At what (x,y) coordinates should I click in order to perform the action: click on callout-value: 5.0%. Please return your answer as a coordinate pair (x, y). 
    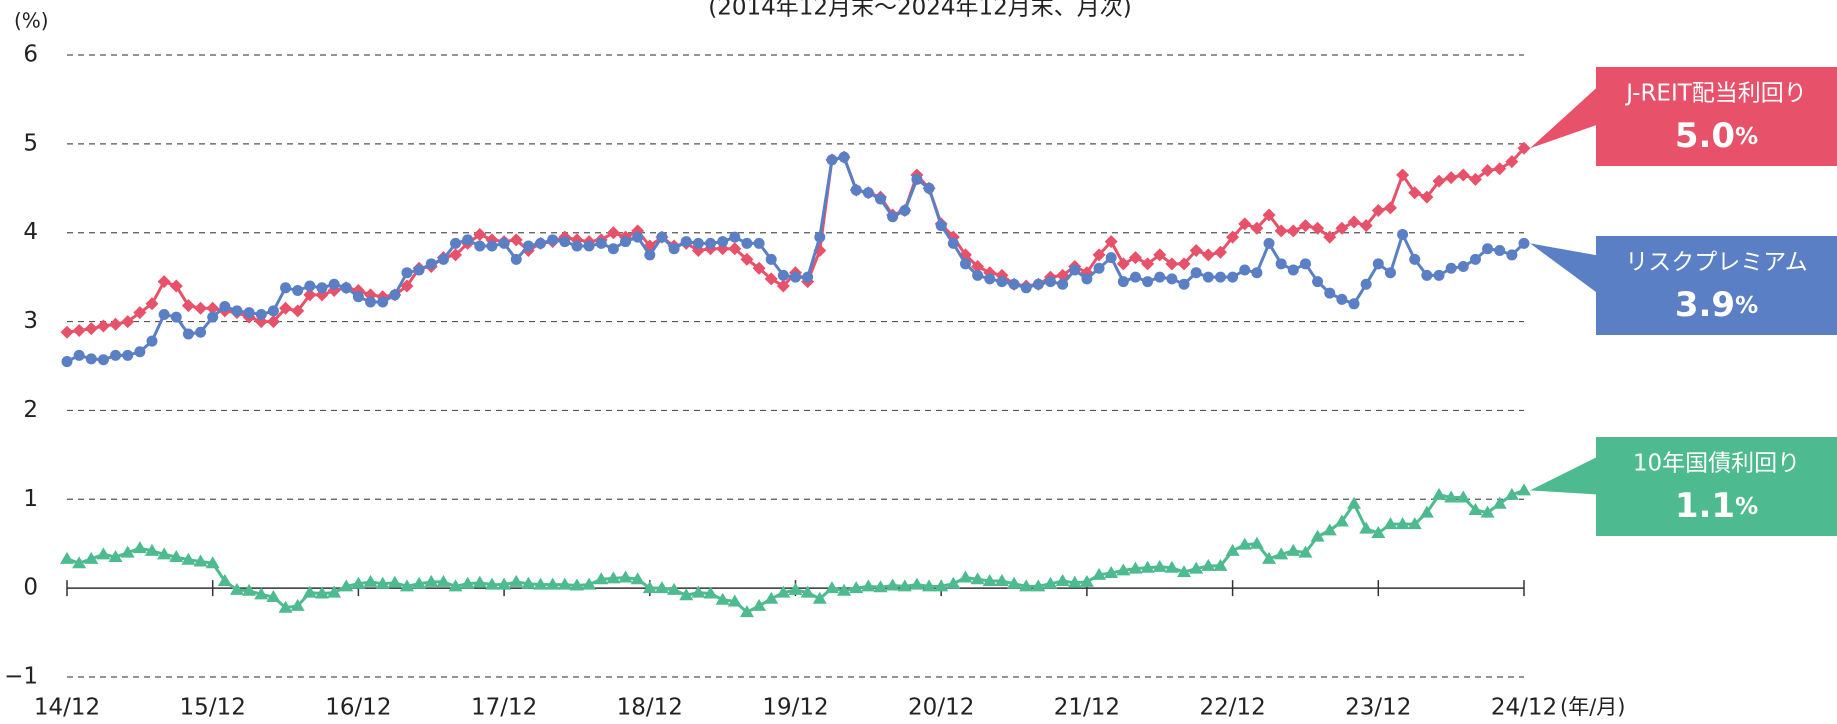
    Looking at the image, I should click on (1716, 136).